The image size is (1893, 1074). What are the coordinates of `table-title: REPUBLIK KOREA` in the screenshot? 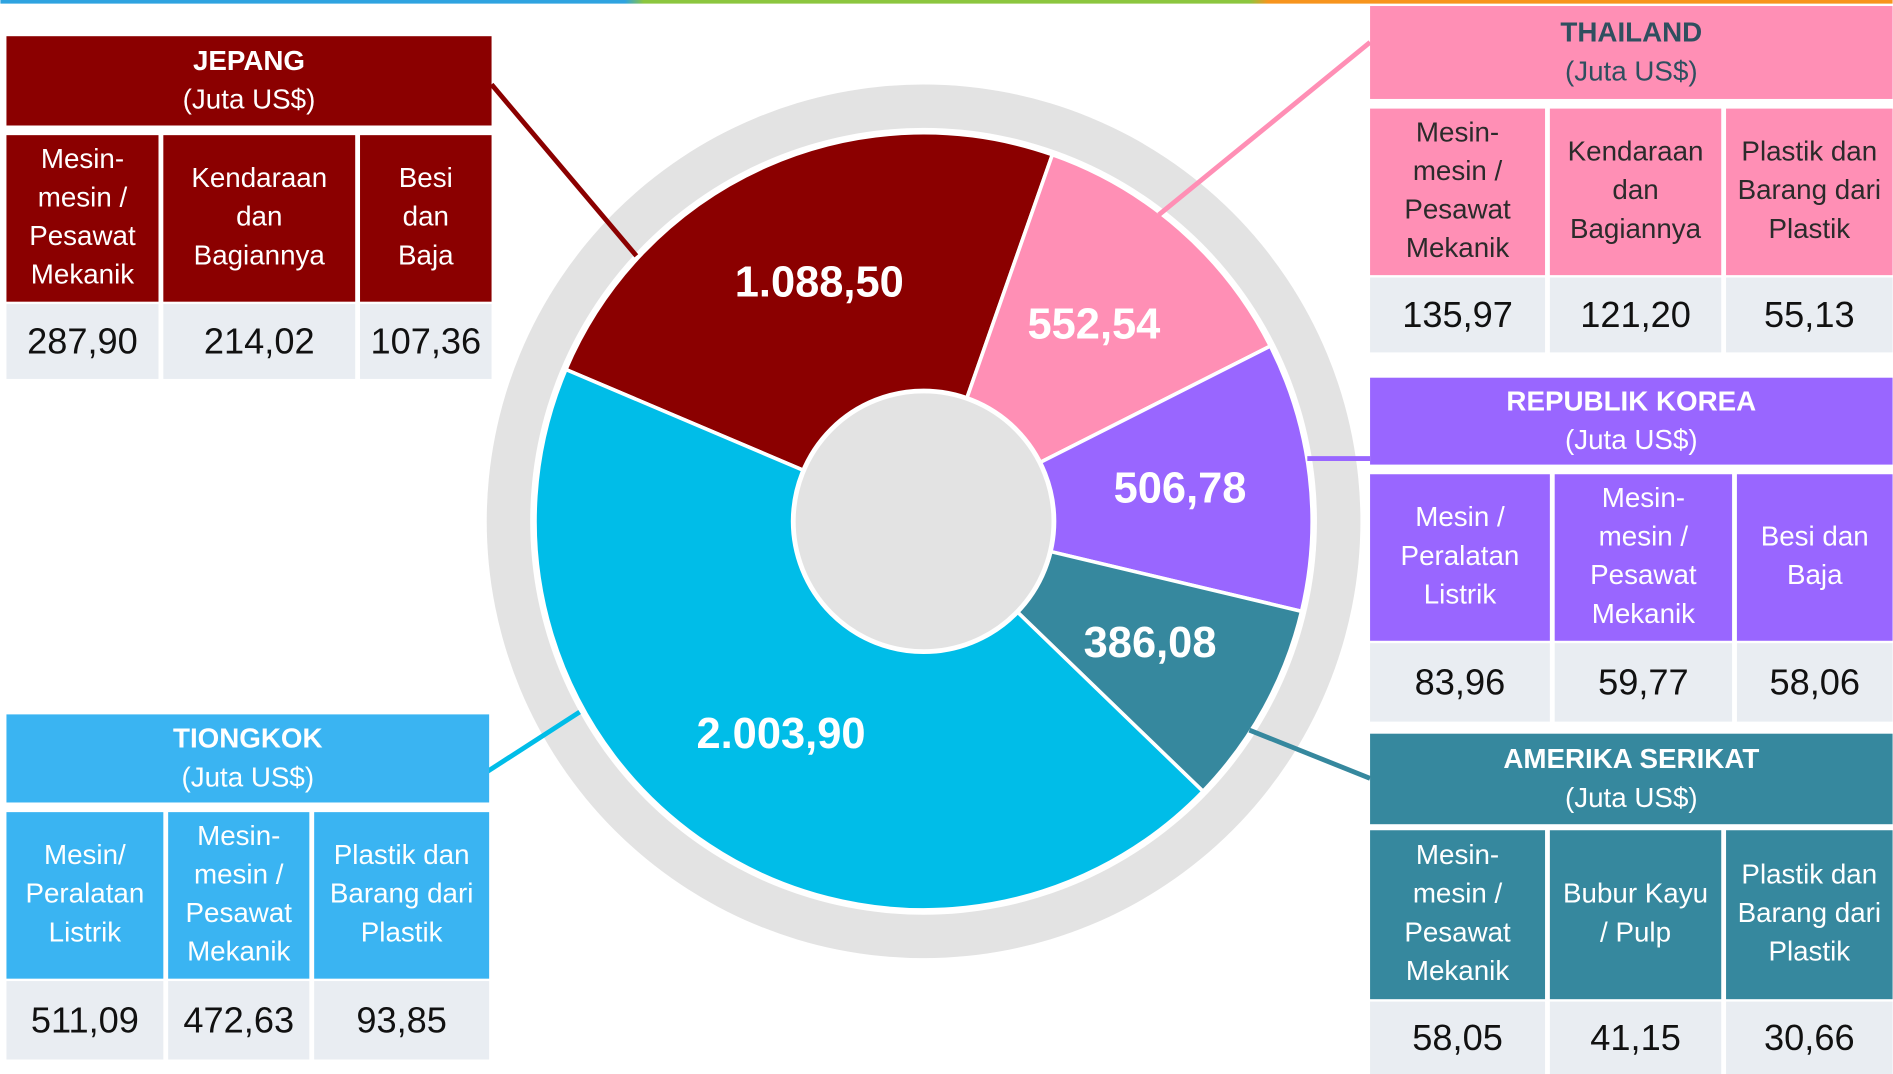 It's located at (1631, 400).